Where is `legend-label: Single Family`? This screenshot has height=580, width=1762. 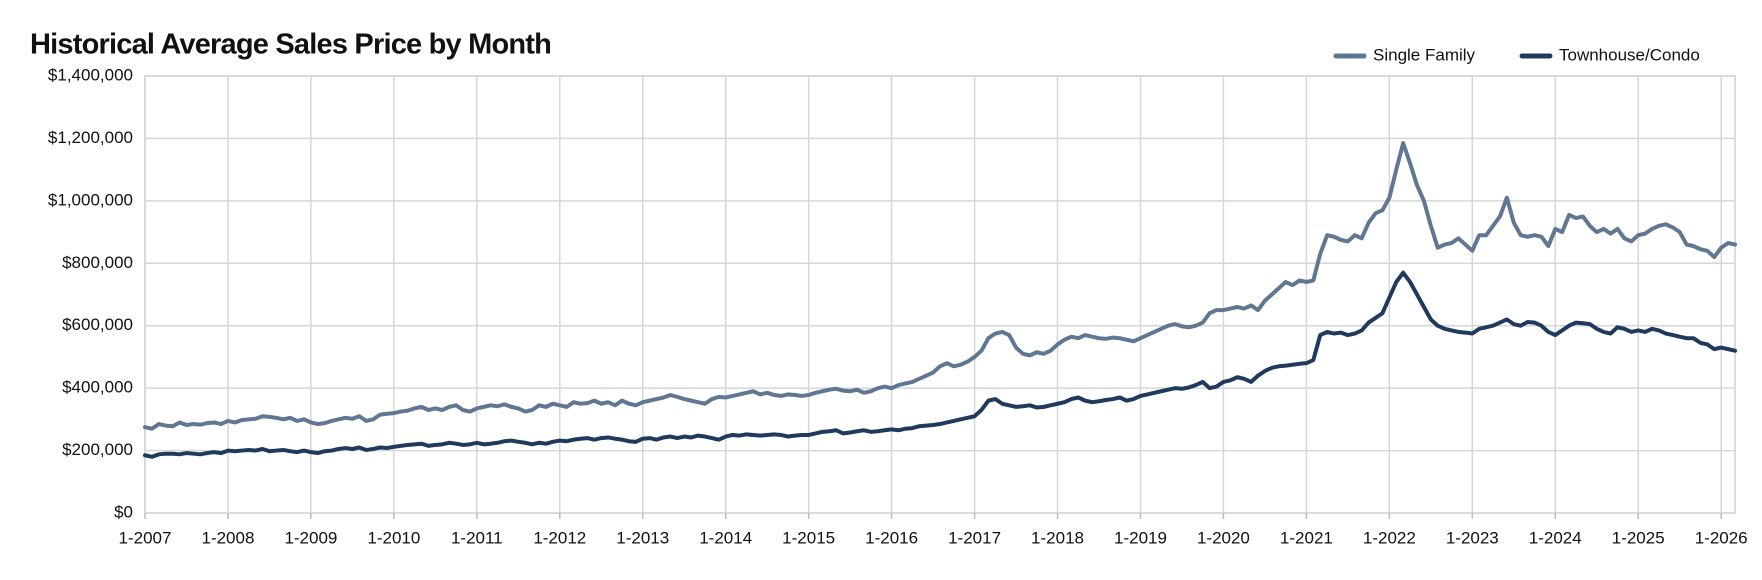
legend-label: Single Family is located at coordinates (1424, 54).